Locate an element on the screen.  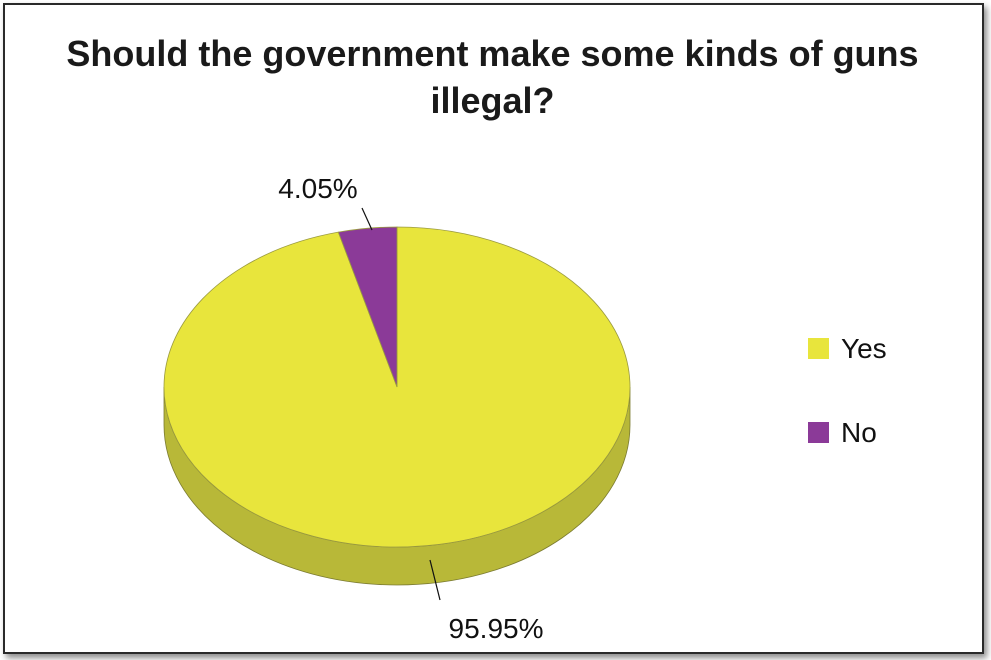
legend-label-yes: Yes is located at coordinates (864, 348).